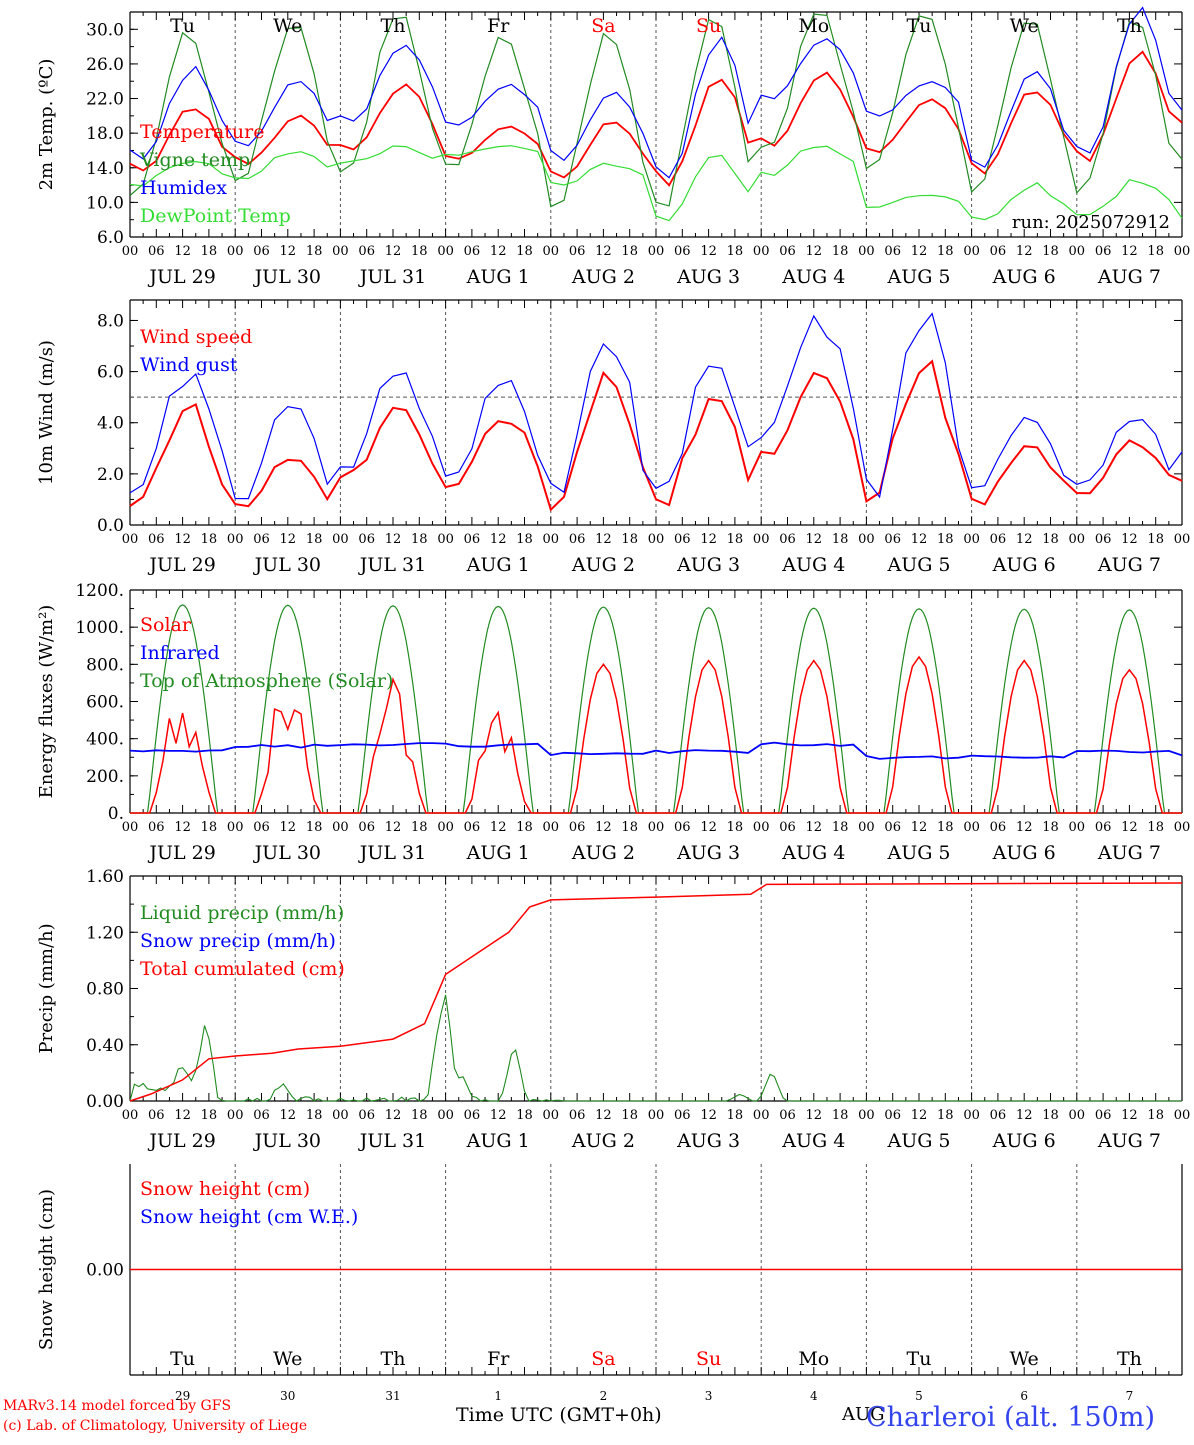 The width and height of the screenshot is (1194, 1445). Describe the element at coordinates (249, 1217) in the screenshot. I see `legend-entry: Snow height (cm W.E.)` at that location.